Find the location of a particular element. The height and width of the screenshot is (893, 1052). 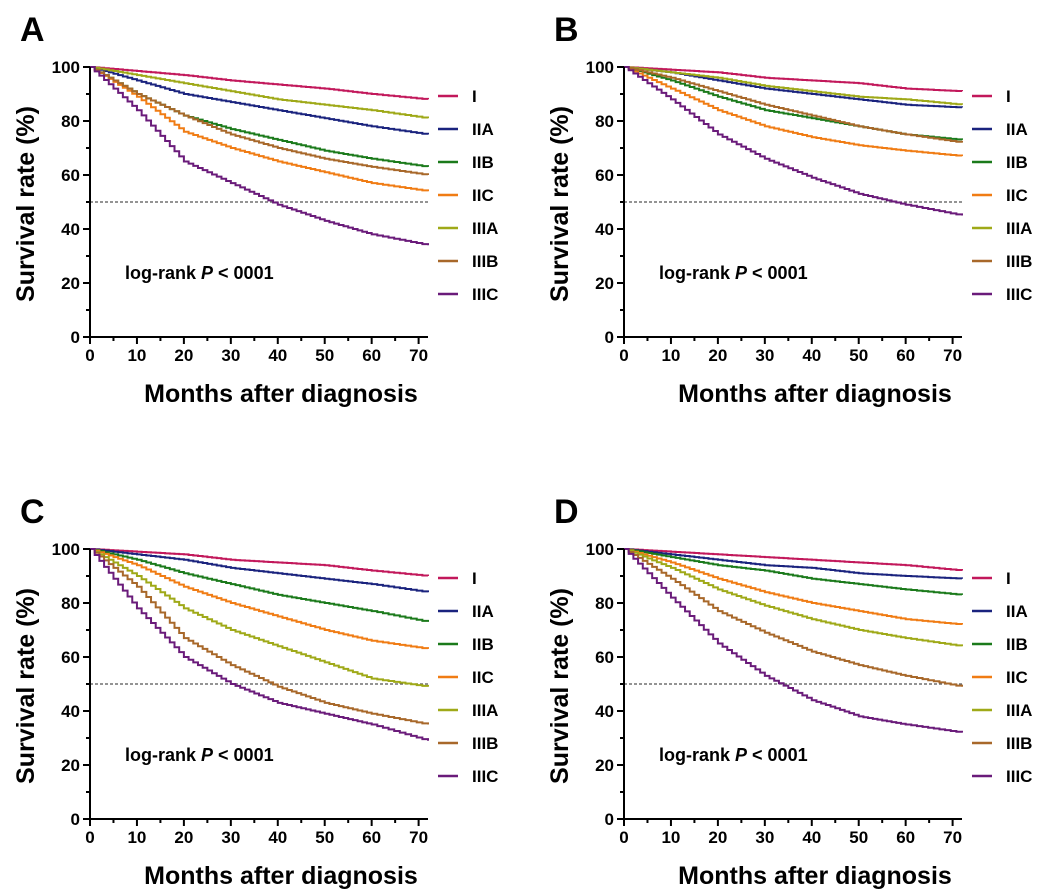

legend-label-iib: IIB is located at coordinates (483, 162).